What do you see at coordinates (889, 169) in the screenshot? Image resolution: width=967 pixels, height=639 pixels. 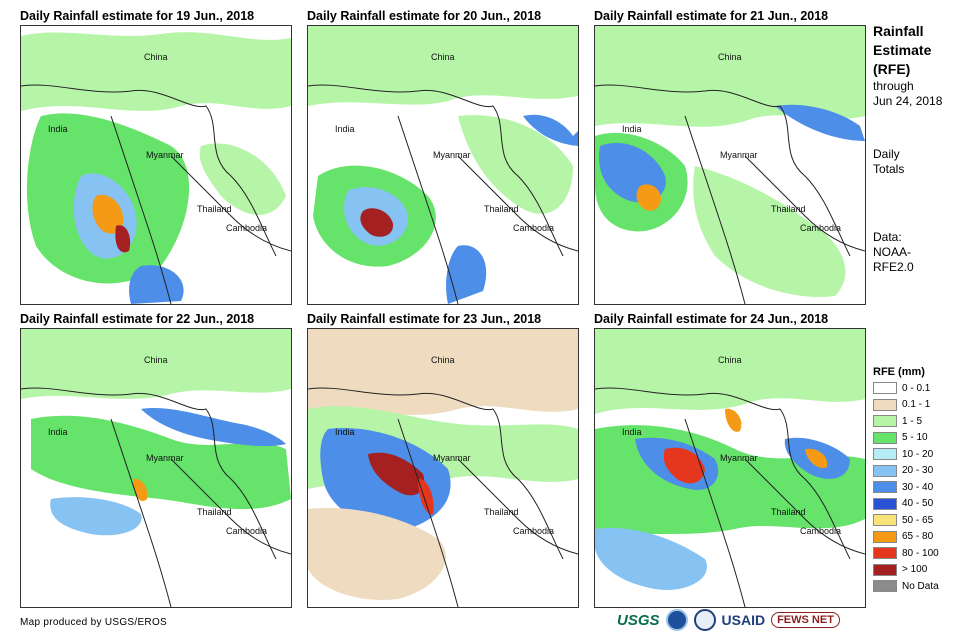 I see `totals-line2: Totals` at bounding box center [889, 169].